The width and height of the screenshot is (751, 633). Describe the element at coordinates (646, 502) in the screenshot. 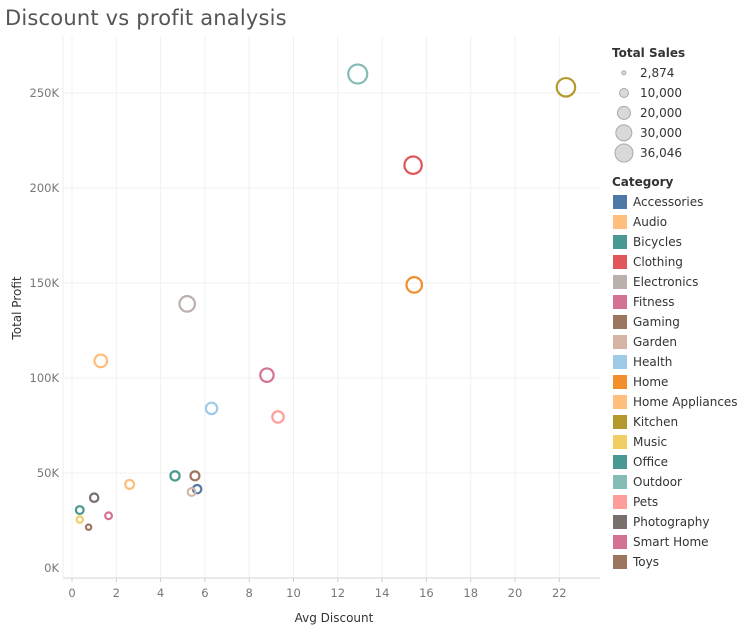

I see `legend-label: Pets` at that location.